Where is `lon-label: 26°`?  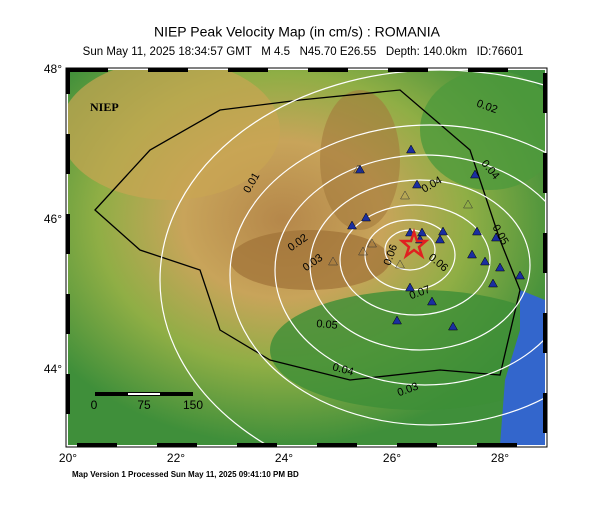 lon-label: 26° is located at coordinates (392, 458).